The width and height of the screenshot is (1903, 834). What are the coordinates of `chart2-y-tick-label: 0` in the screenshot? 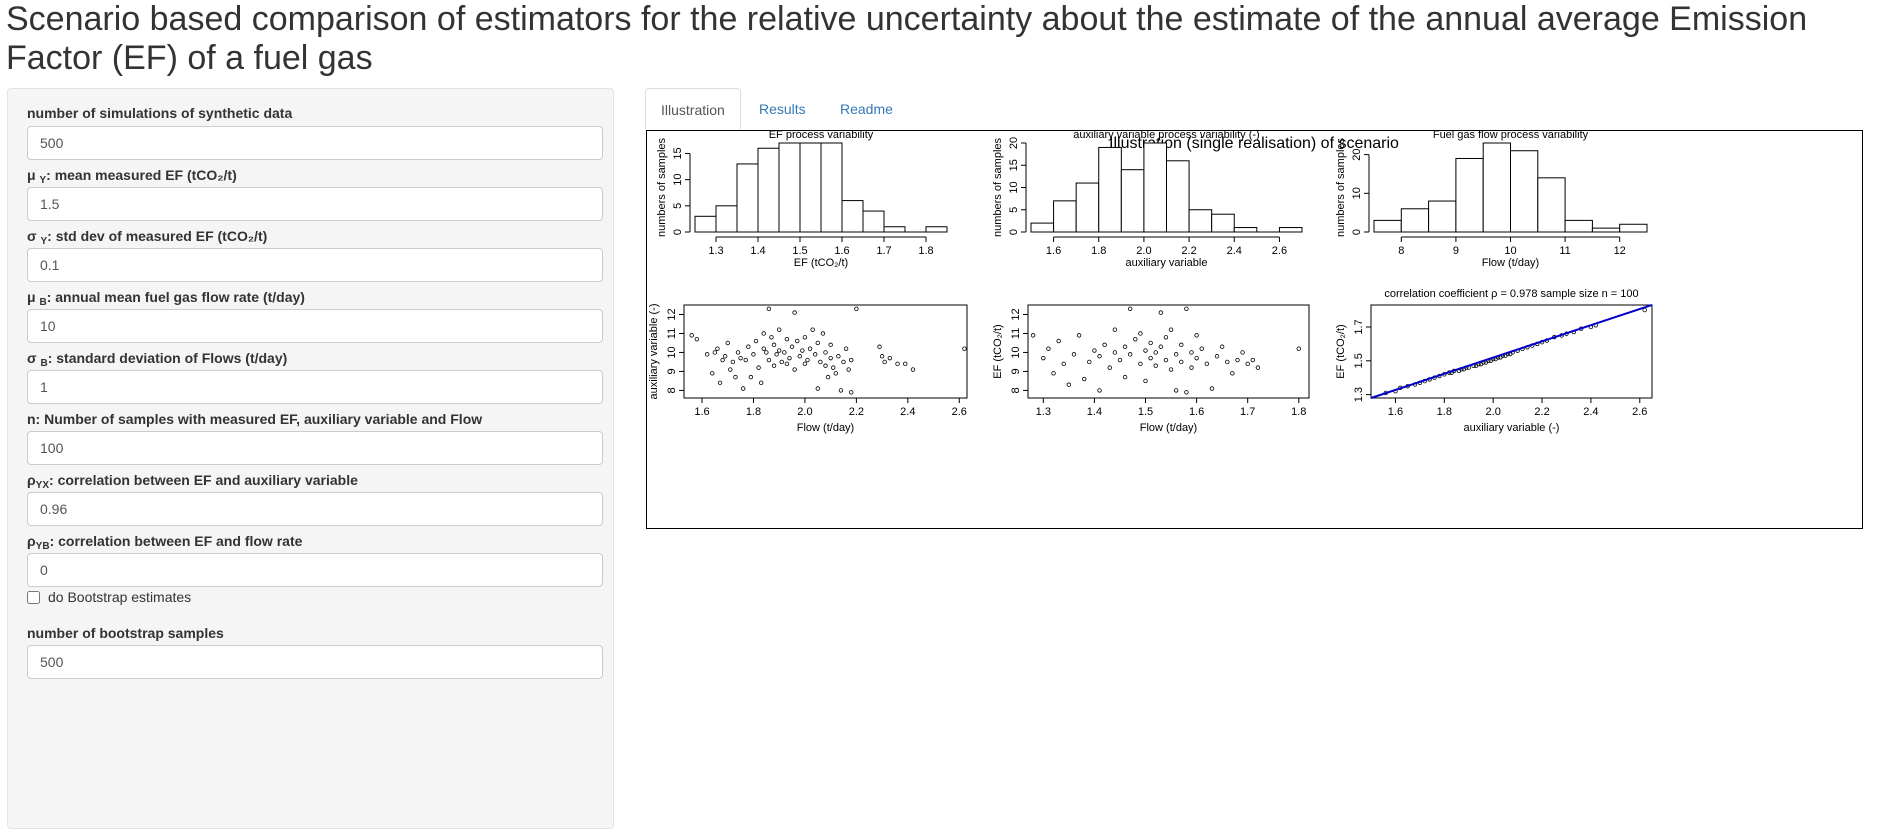 It's located at (1014, 232).